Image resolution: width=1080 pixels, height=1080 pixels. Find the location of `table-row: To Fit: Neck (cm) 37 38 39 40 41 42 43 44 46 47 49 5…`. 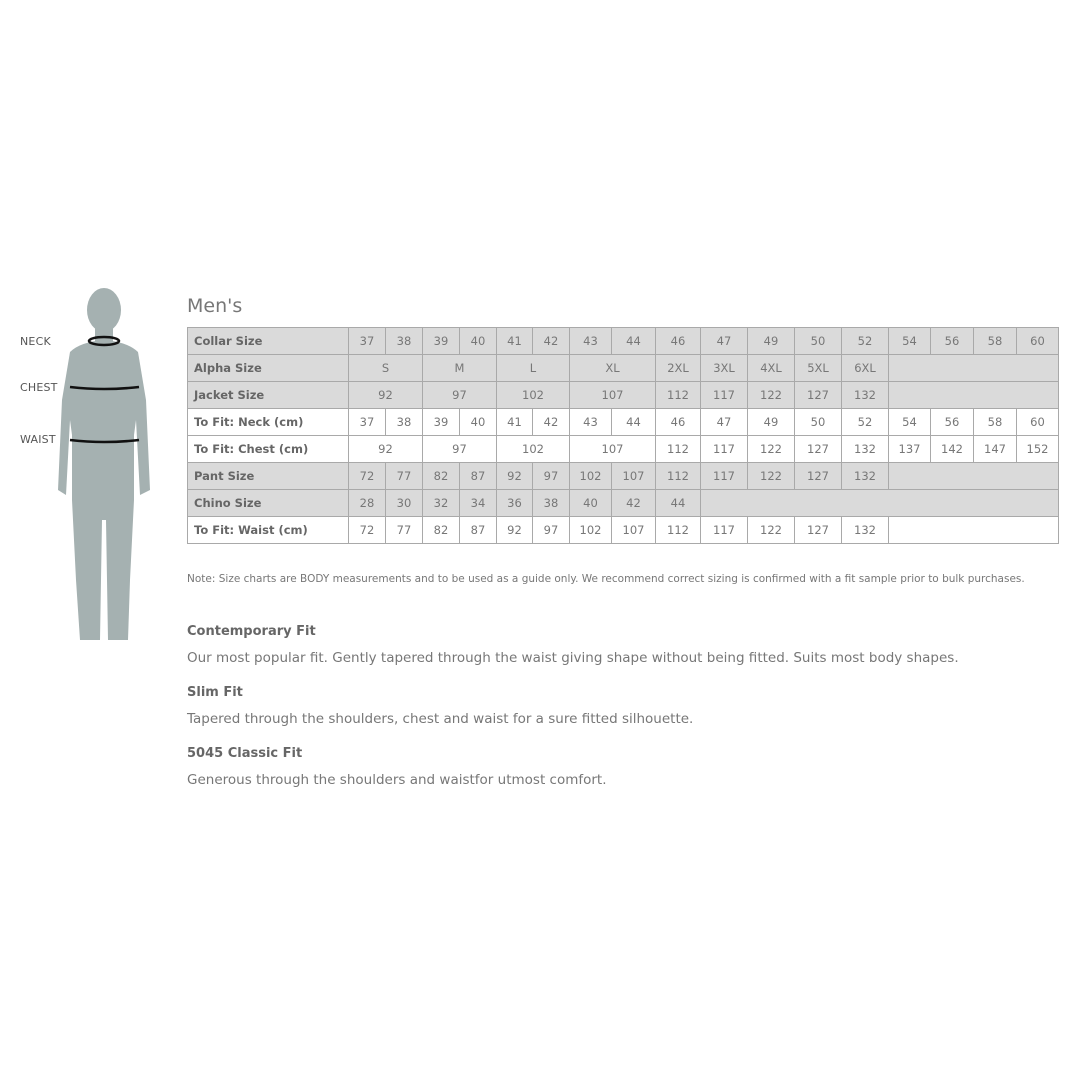

table-row: To Fit: Neck (cm) 37 38 39 40 41 42 43 44 46 47 49 5… is located at coordinates (623, 422).